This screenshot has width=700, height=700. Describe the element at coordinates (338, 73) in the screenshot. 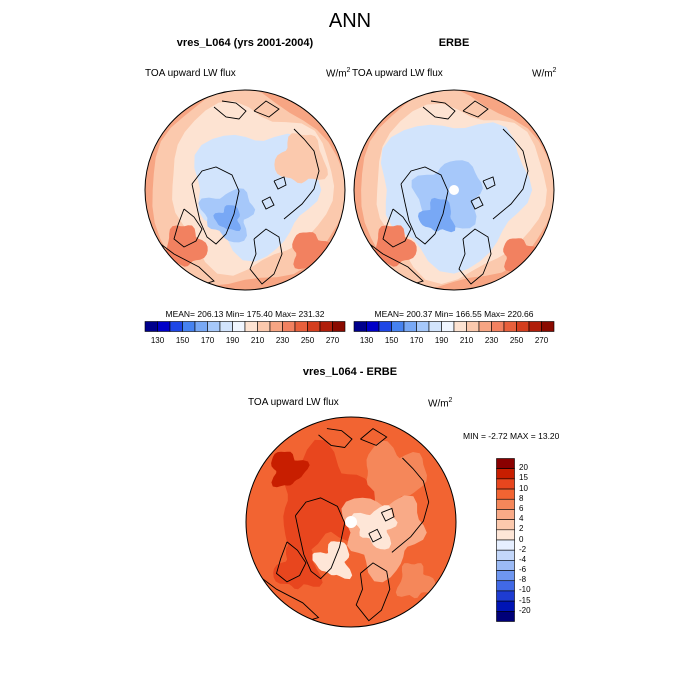

I see `panel1-units: W/m2` at that location.